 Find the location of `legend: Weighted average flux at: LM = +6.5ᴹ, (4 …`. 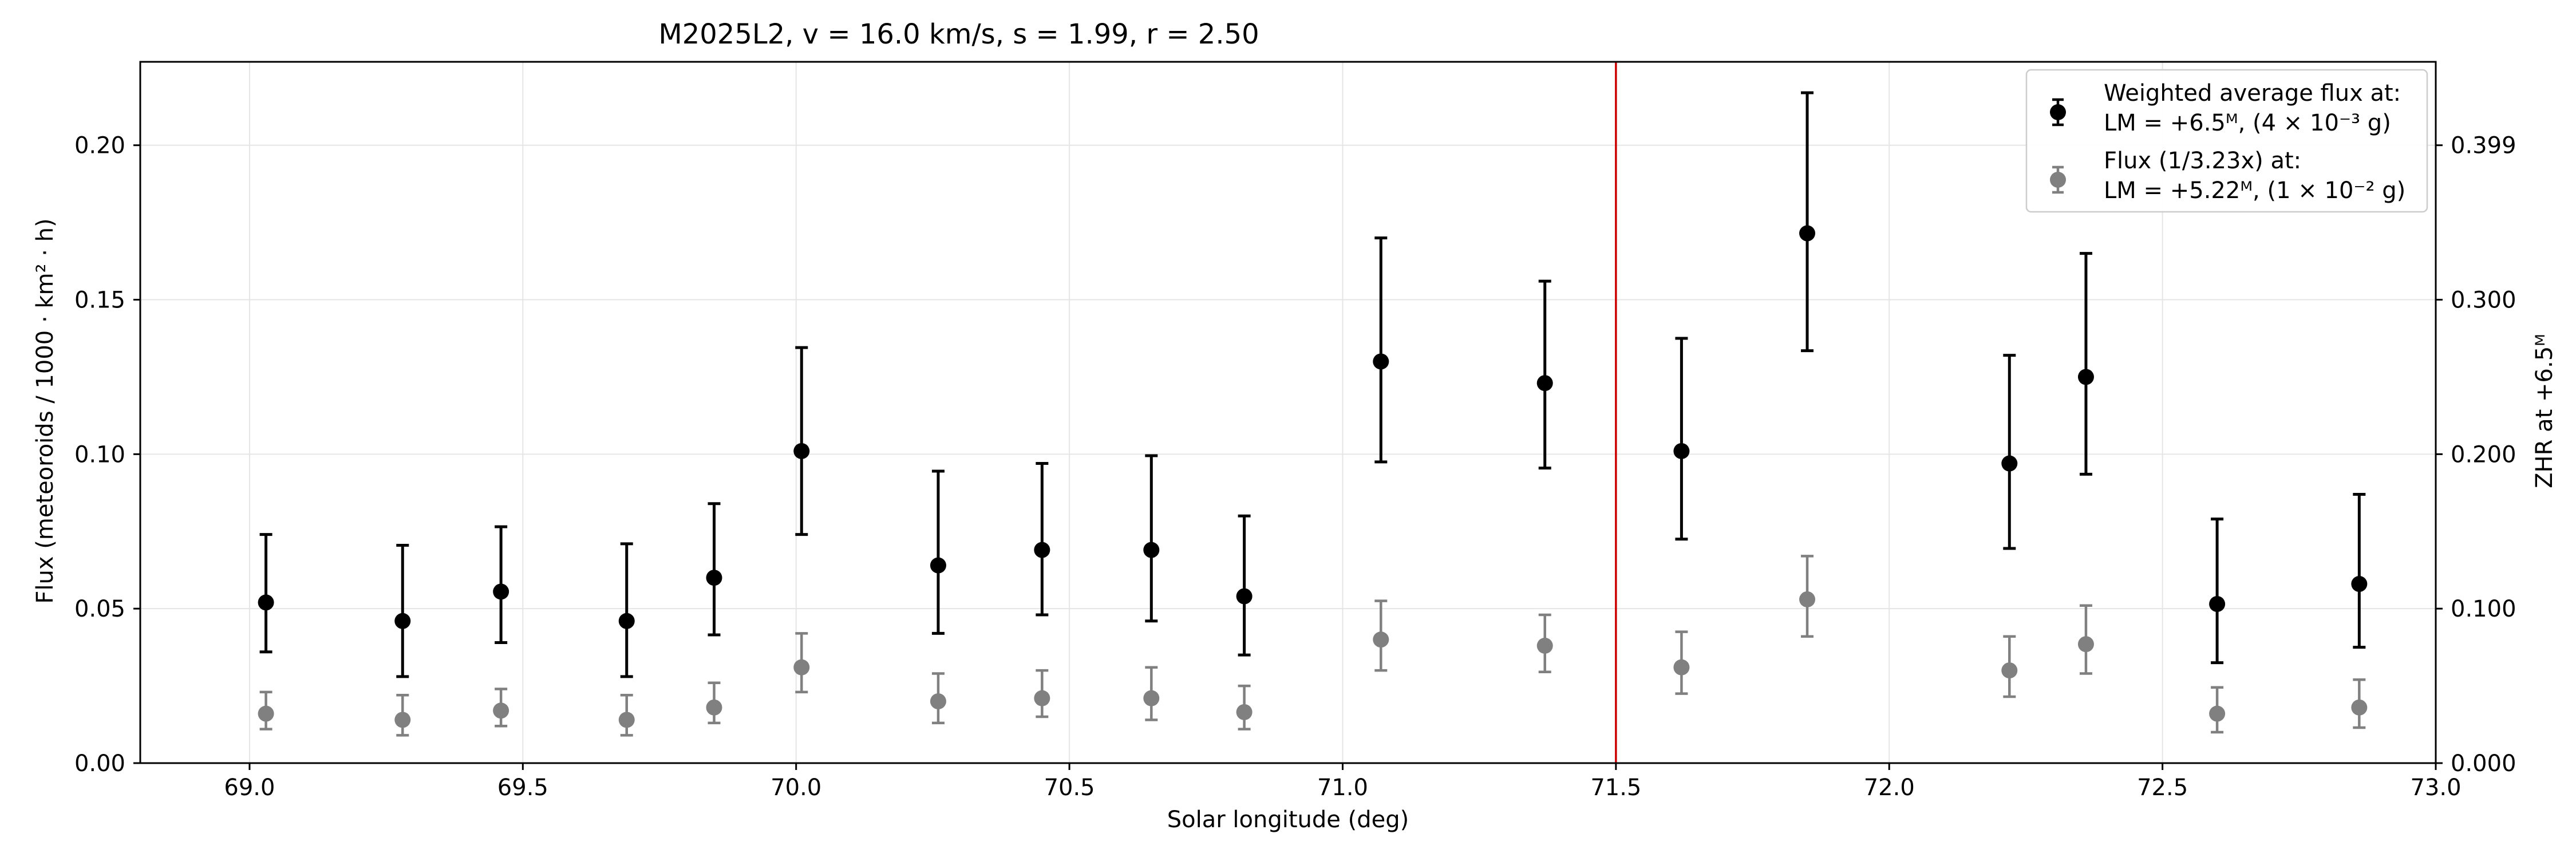

legend: Weighted average flux at: LM = +6.5ᴹ, (4 … is located at coordinates (2226, 141).